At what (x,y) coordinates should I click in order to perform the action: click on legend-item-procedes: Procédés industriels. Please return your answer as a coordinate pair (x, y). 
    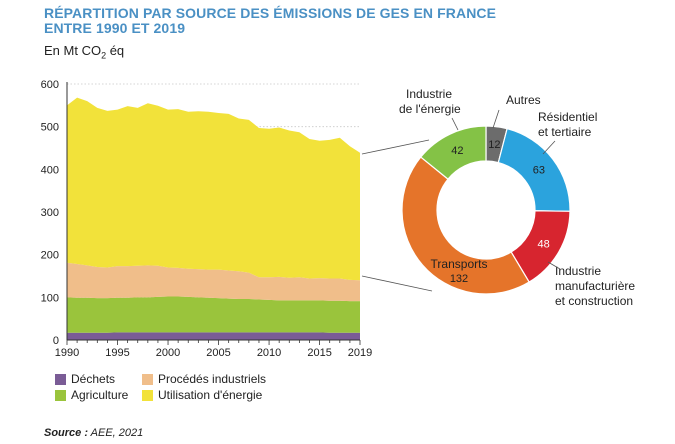
    Looking at the image, I should click on (204, 379).